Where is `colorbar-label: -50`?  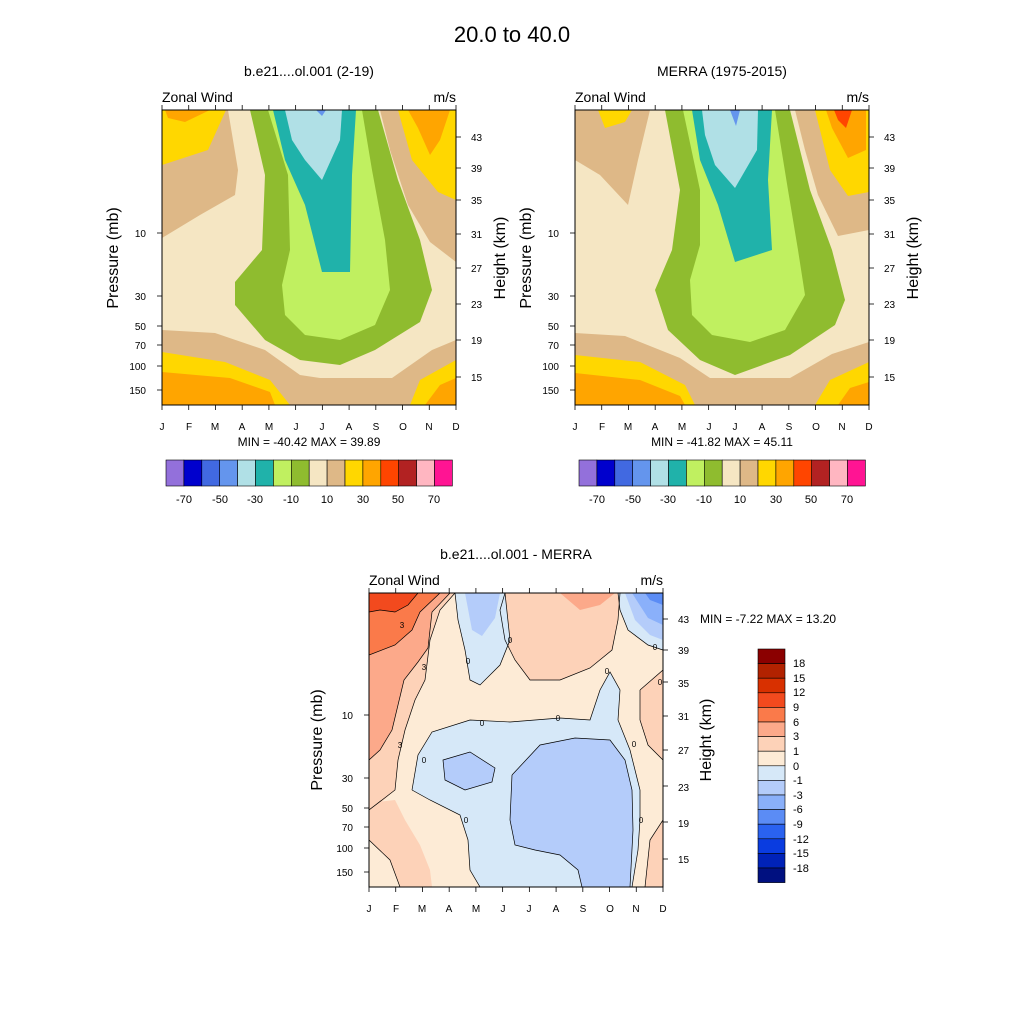 colorbar-label: -50 is located at coordinates (633, 500).